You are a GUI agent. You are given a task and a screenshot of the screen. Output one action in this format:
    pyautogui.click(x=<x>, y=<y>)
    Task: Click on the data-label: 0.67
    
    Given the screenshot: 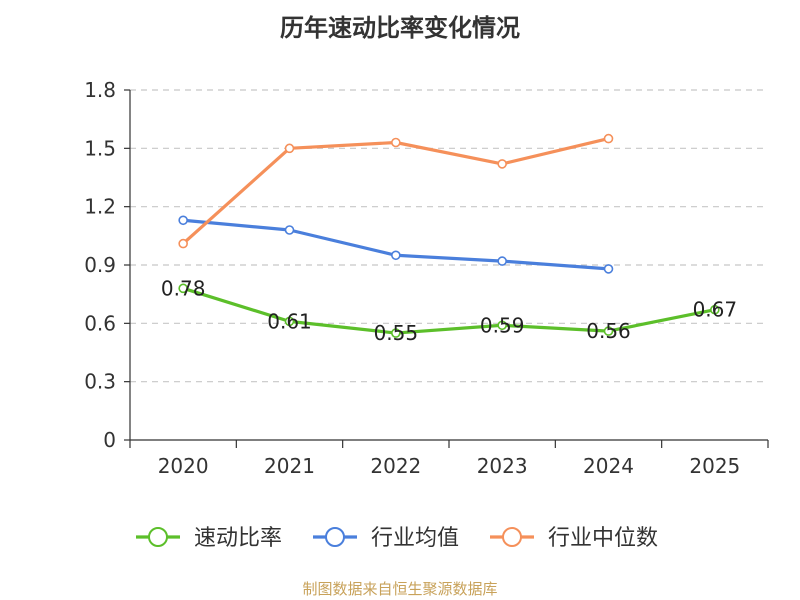 What is the action you would take?
    pyautogui.click(x=715, y=310)
    